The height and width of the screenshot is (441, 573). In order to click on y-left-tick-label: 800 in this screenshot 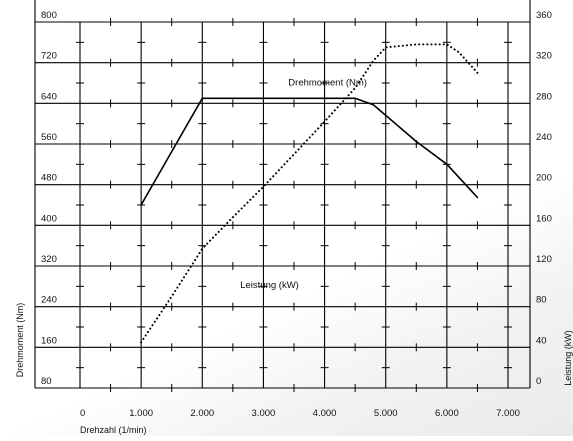, I will do `click(49, 15)`.